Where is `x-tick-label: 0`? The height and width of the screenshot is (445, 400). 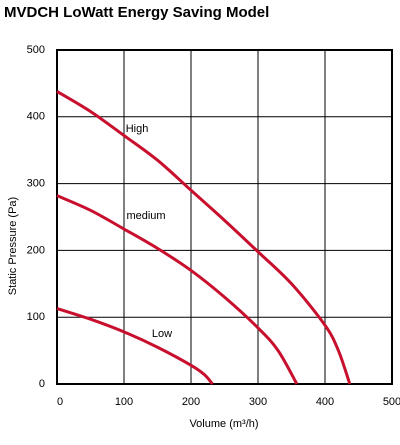
x-tick-label: 0 is located at coordinates (60, 402).